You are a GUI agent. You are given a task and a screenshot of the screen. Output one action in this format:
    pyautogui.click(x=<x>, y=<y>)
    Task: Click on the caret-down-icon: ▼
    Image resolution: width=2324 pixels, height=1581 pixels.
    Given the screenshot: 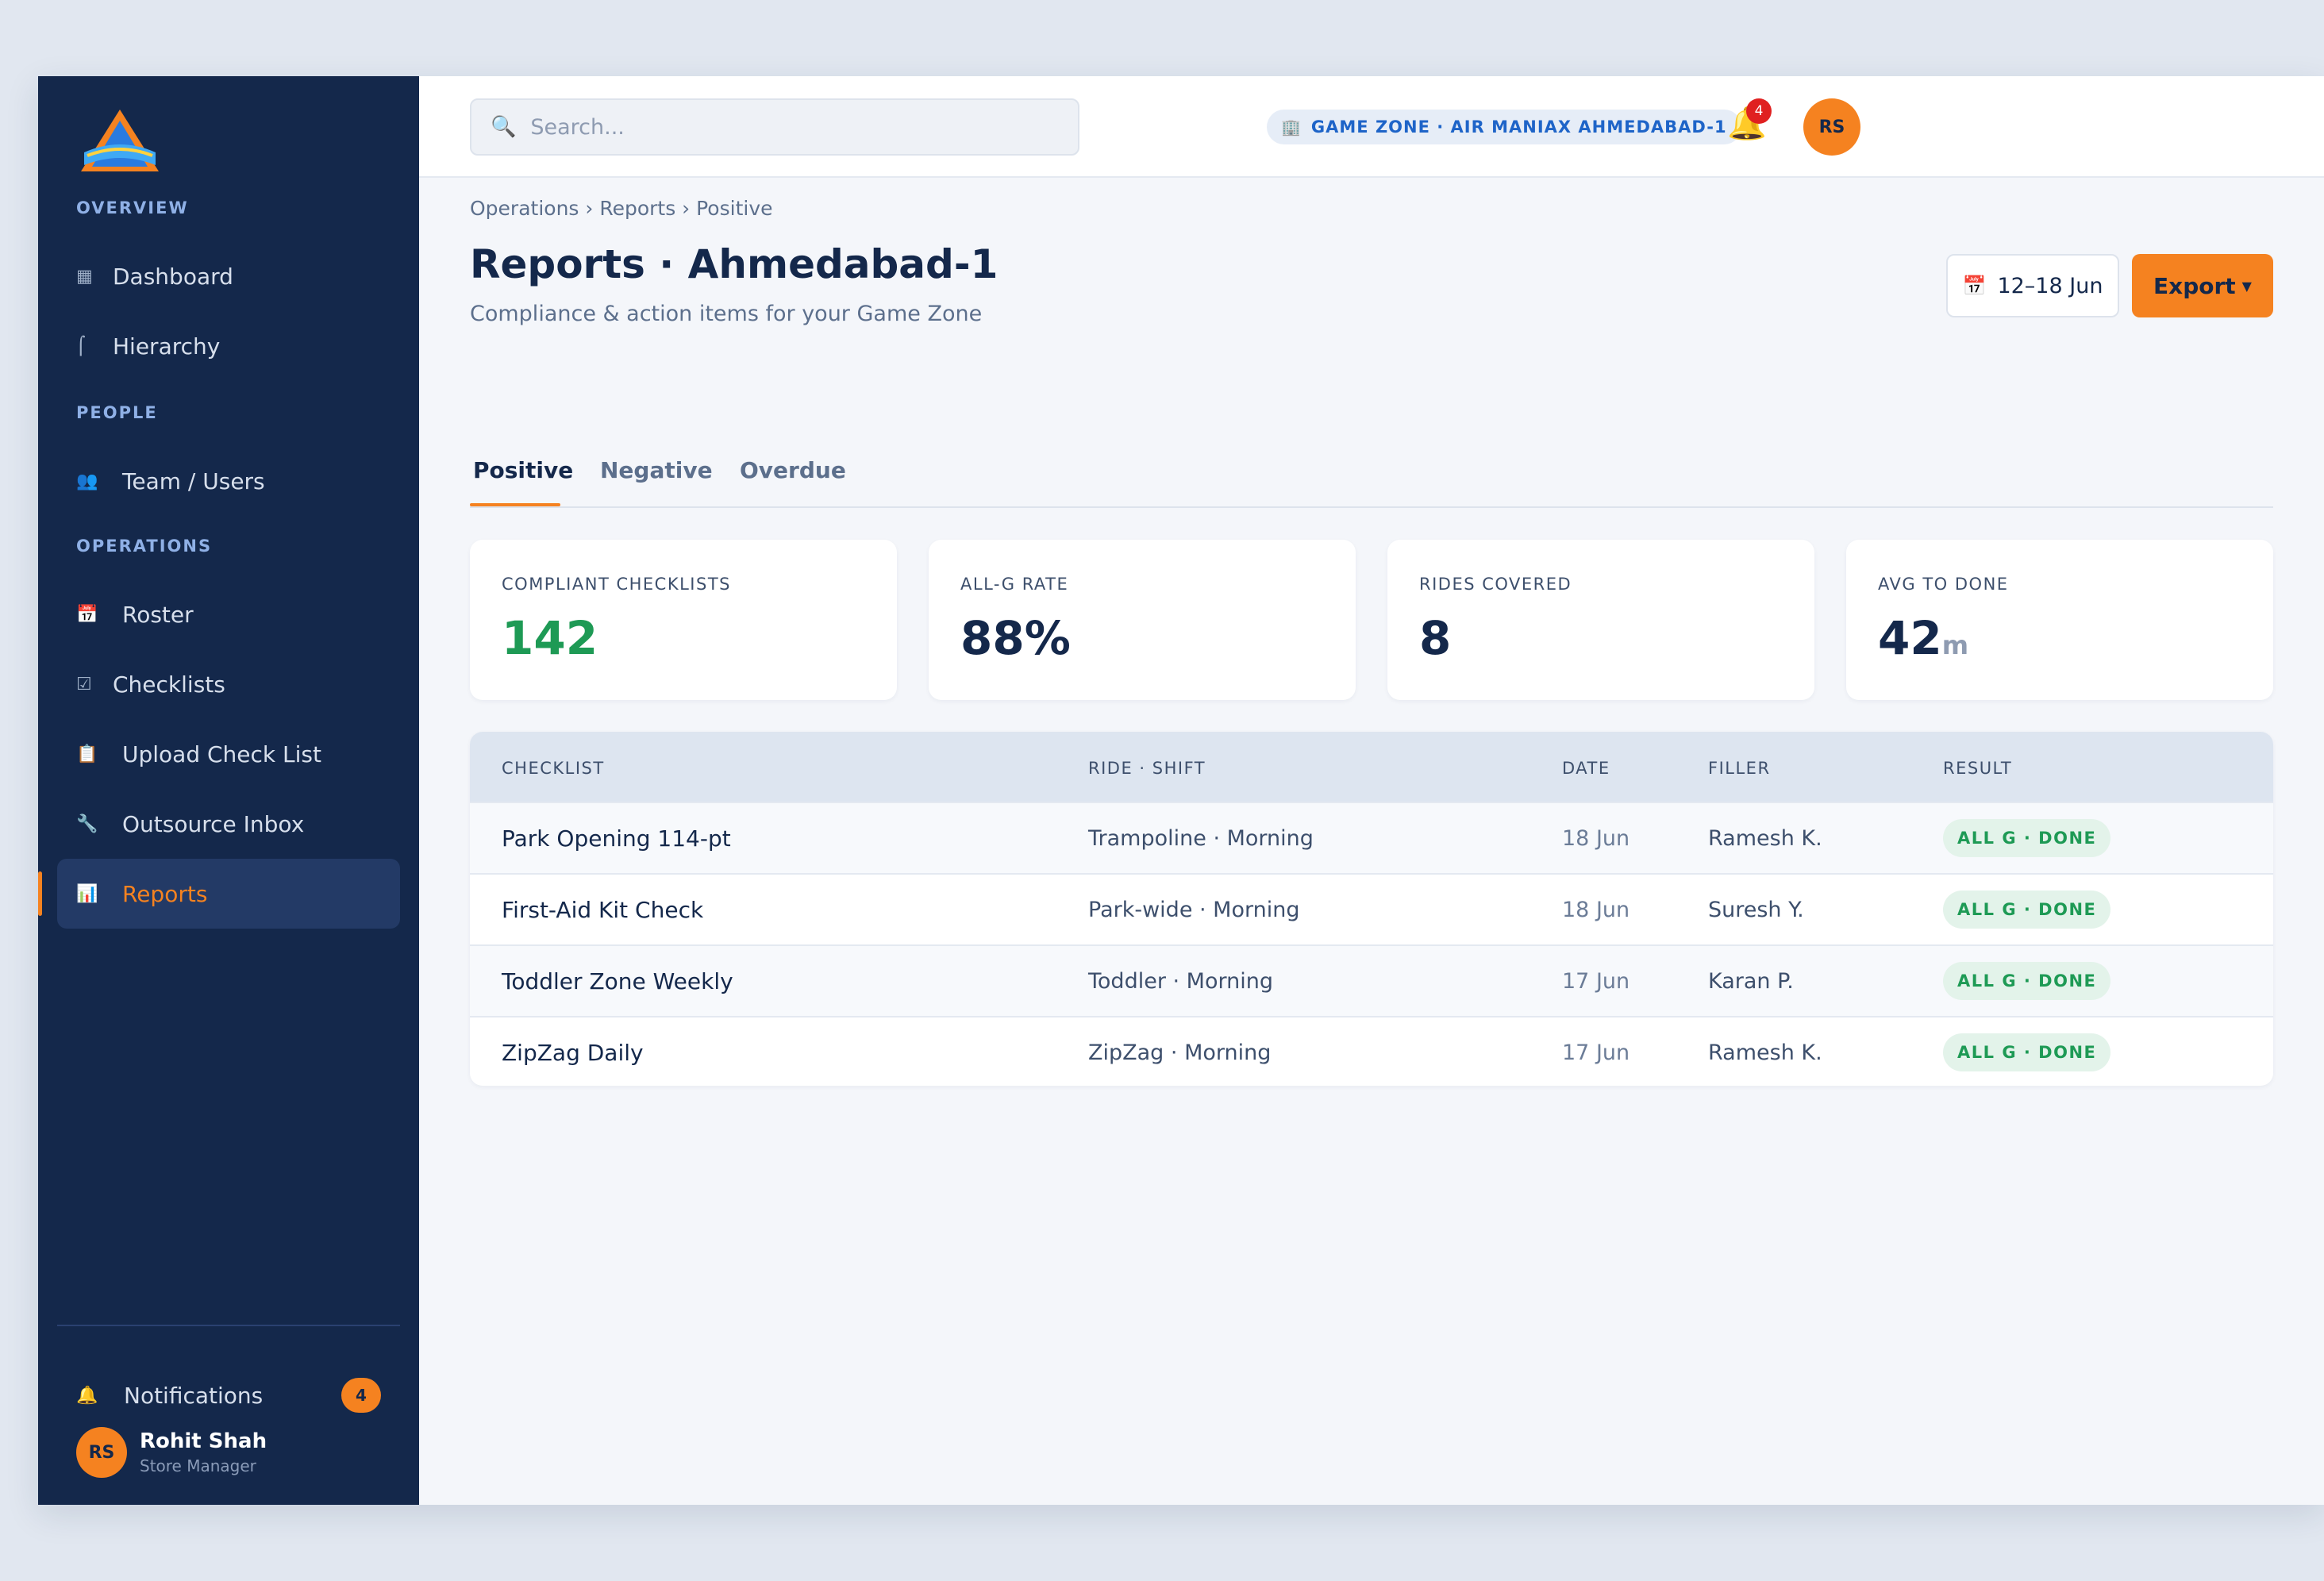 What is the action you would take?
    pyautogui.click(x=2246, y=286)
    